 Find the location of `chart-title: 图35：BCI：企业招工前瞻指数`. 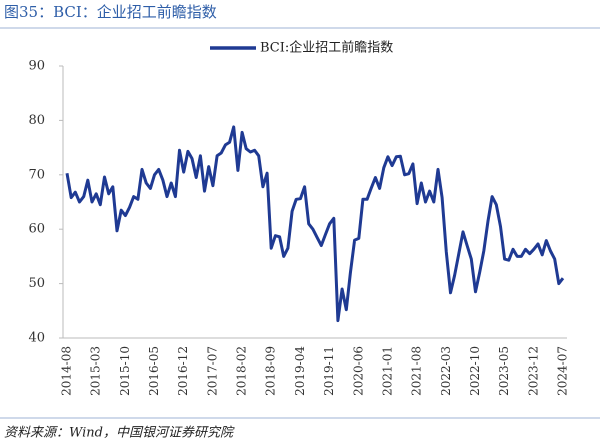

chart-title: 图35：BCI：企业招工前瞻指数 is located at coordinates (110, 12).